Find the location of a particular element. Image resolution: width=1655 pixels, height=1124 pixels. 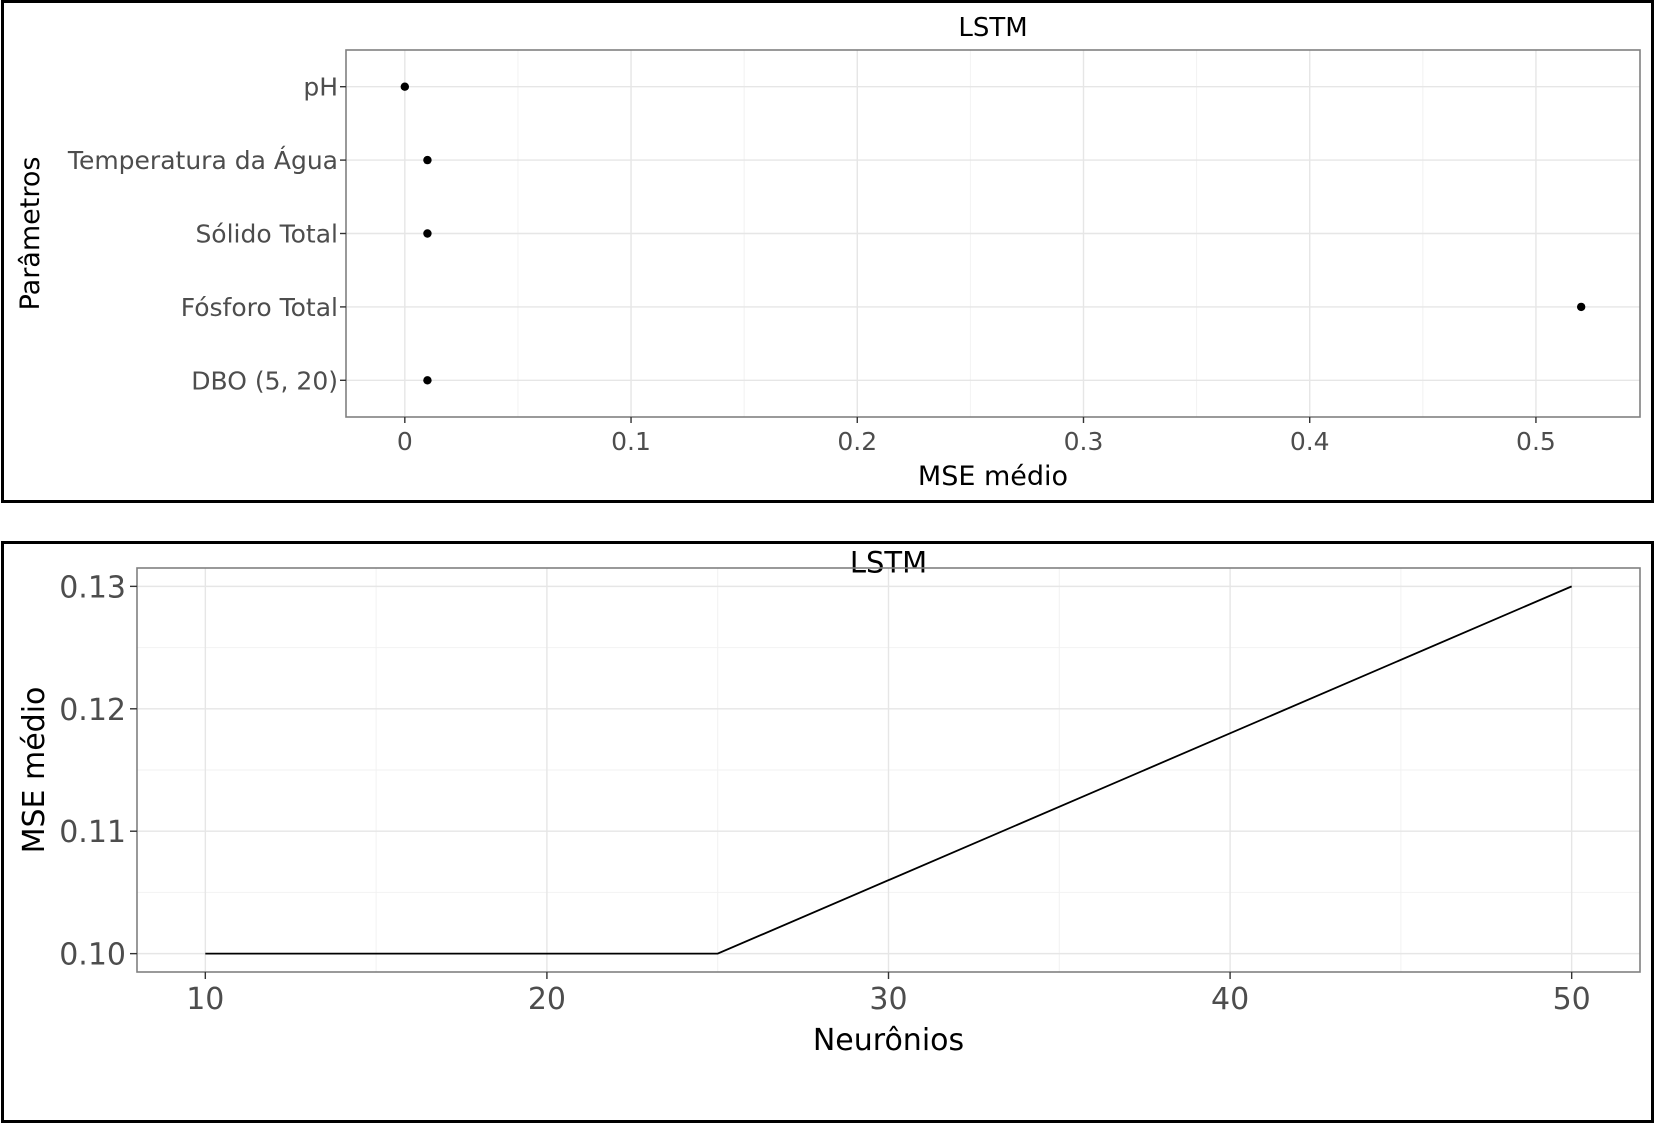

x-tick-label: 0.2 is located at coordinates (857, 441).